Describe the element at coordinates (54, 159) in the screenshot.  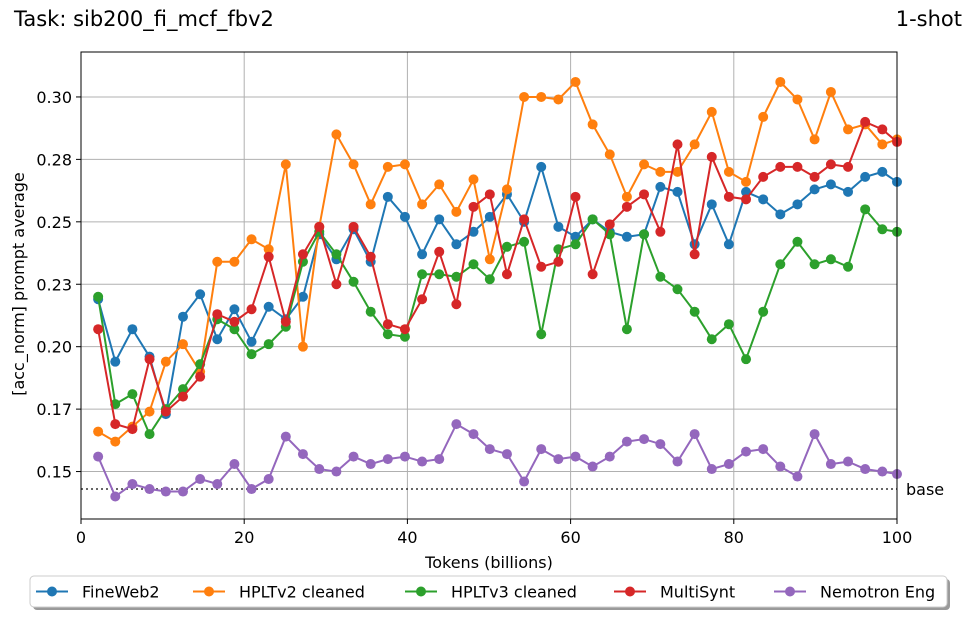
I see `y-tick-label: 0.28` at that location.